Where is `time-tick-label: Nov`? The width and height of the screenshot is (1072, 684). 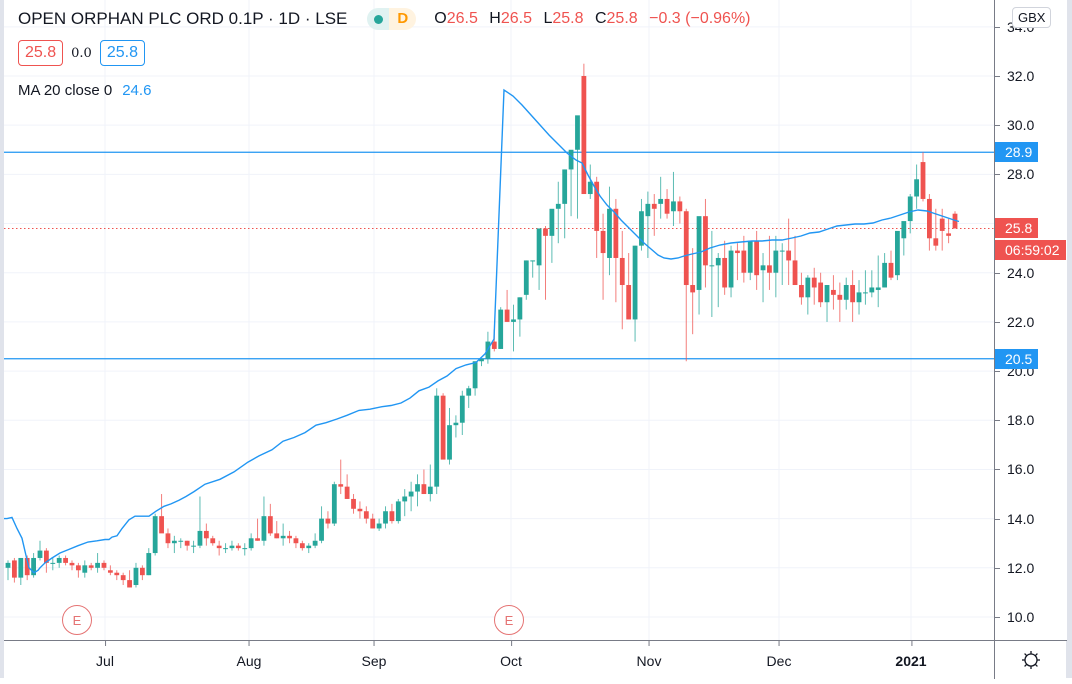 time-tick-label: Nov is located at coordinates (649, 655).